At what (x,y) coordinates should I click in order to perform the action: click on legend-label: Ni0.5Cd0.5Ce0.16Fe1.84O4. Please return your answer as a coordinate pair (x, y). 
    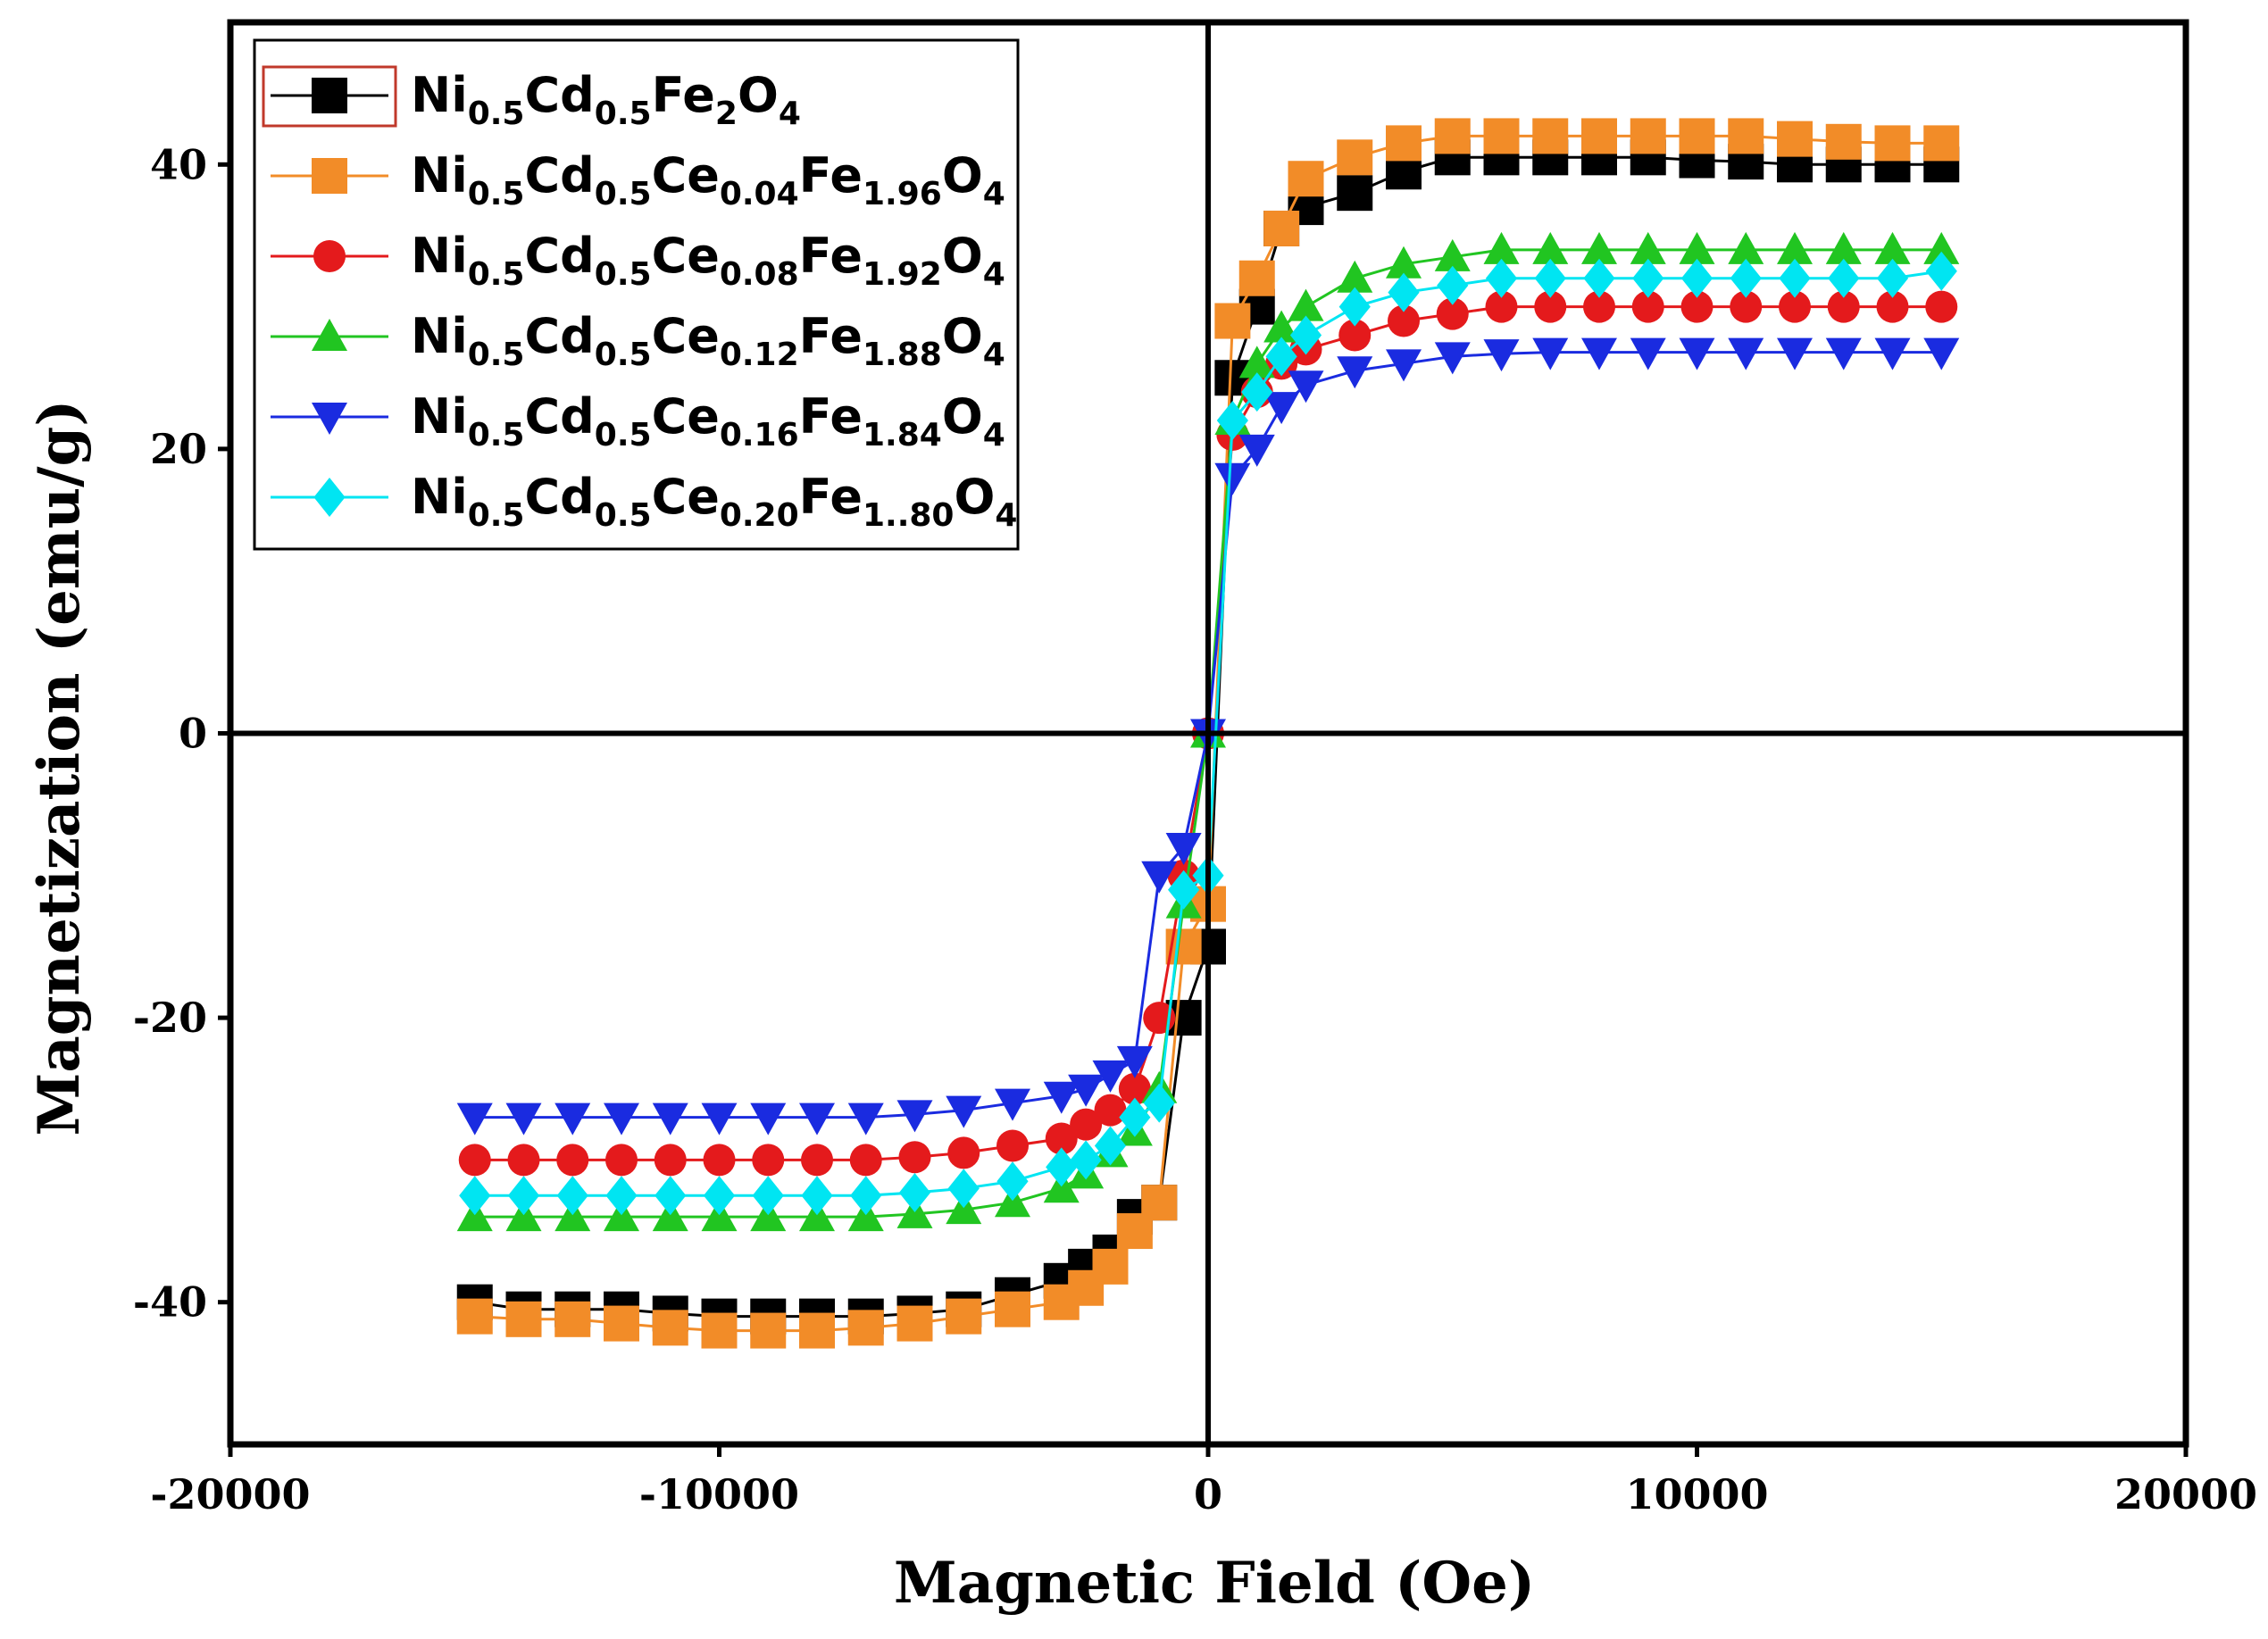
    Looking at the image, I should click on (708, 420).